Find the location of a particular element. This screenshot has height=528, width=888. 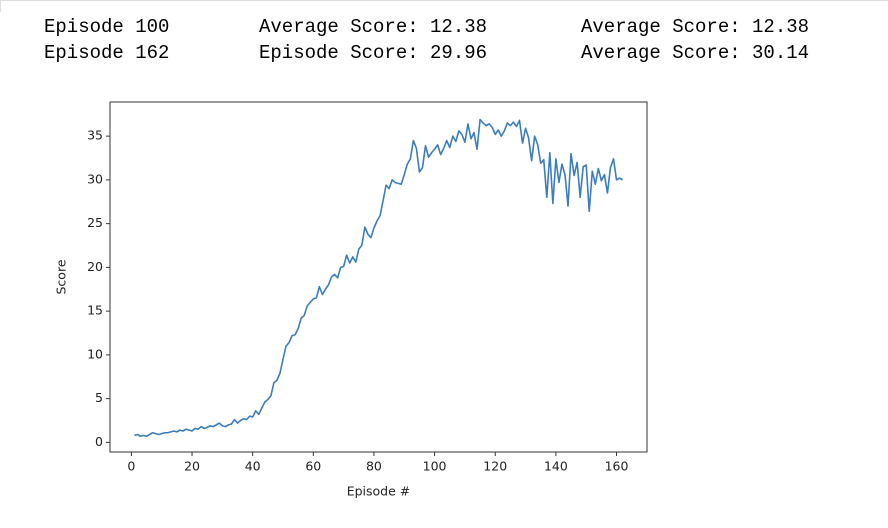

y-axis-label: Score is located at coordinates (61, 276).